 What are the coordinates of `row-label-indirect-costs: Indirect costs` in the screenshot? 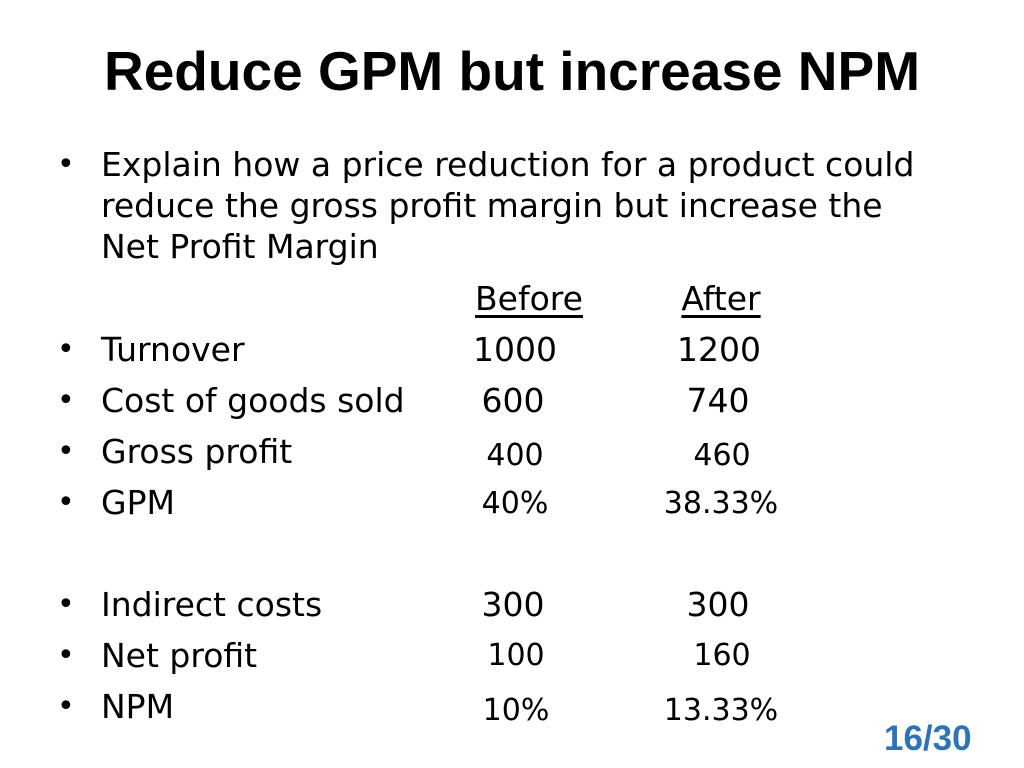 It's located at (212, 604).